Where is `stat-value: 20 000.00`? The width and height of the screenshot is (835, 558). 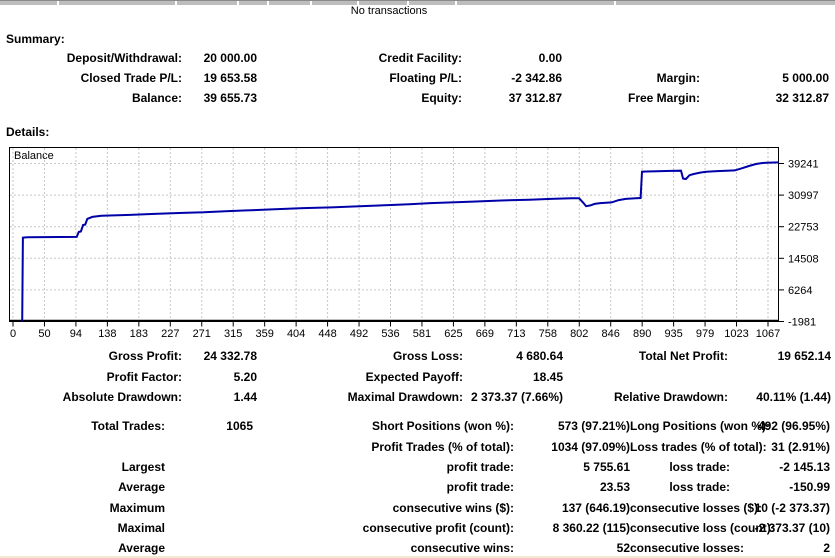
stat-value: 20 000.00 is located at coordinates (230, 58).